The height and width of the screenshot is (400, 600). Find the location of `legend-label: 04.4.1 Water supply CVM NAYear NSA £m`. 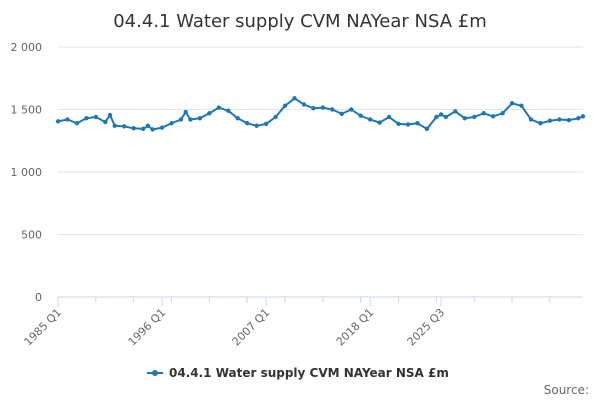

legend-label: 04.4.1 Water supply CVM NAYear NSA £m is located at coordinates (309, 373).